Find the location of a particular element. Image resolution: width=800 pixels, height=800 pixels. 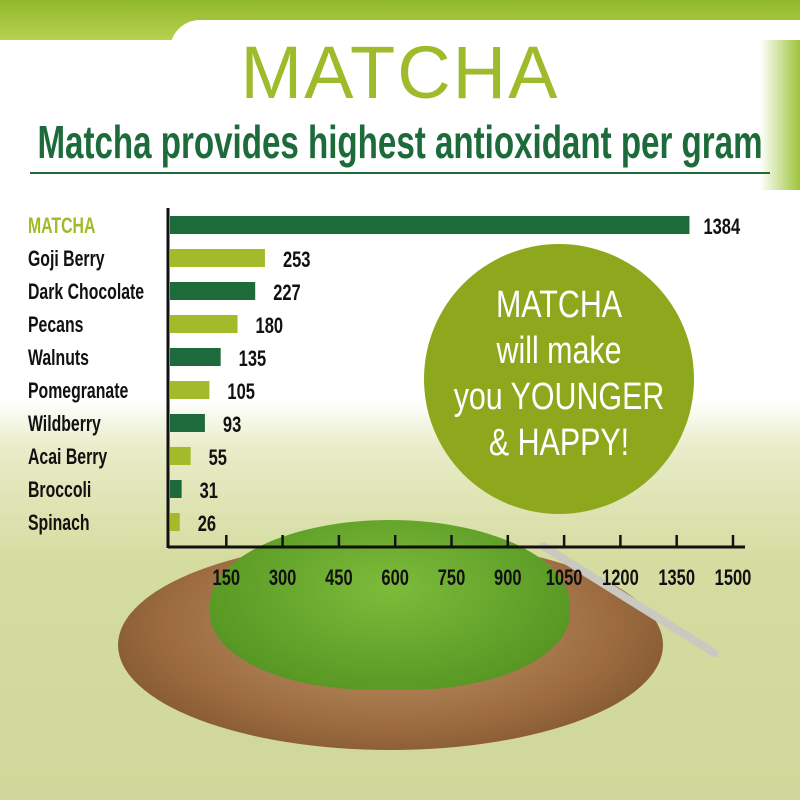

bar-dark-chocolate is located at coordinates (213, 291).